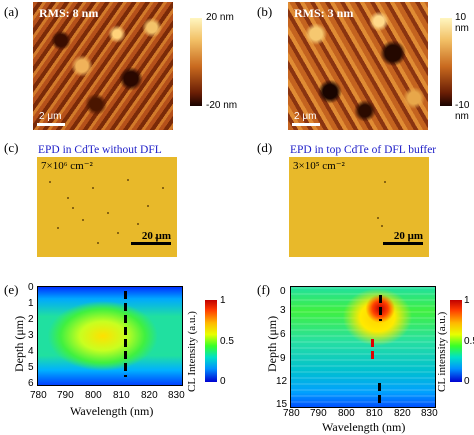 The width and height of the screenshot is (474, 435). What do you see at coordinates (112, 411) in the screenshot?
I see `xlabel-e: Wavelength (nm)` at bounding box center [112, 411].